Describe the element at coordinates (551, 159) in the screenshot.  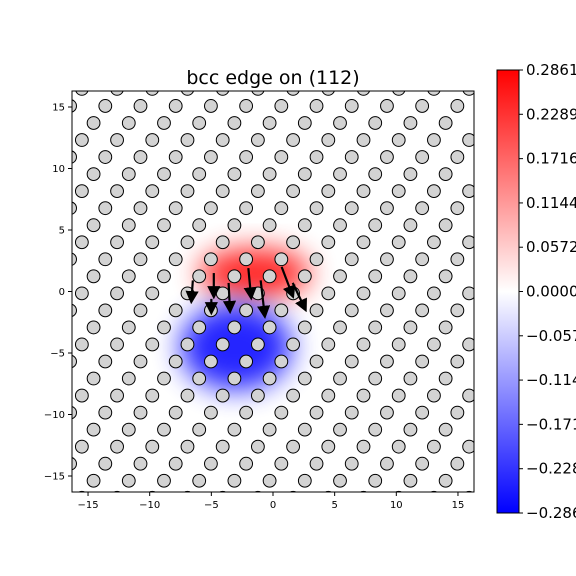
I see `colorbar-tick-label: 0.1716` at that location.